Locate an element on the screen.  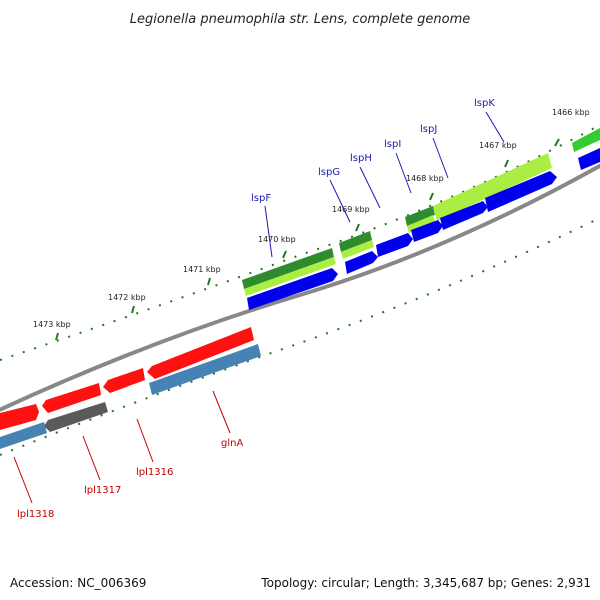
accession-text: Accession: NC_006369 is located at coordinates (78, 583).